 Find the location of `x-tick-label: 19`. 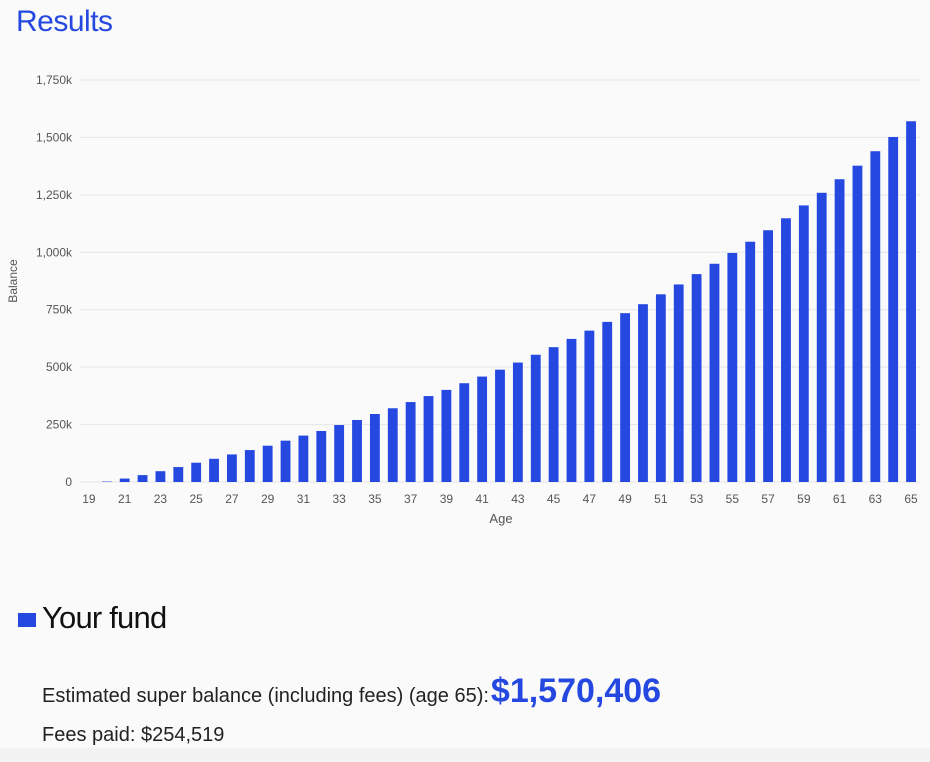

x-tick-label: 19 is located at coordinates (89, 499).